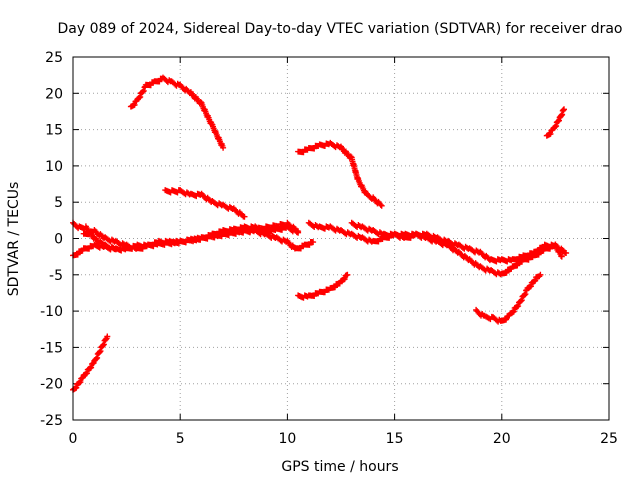 The image size is (640, 480). Describe the element at coordinates (287, 439) in the screenshot. I see `x-tick-label: 10` at that location.